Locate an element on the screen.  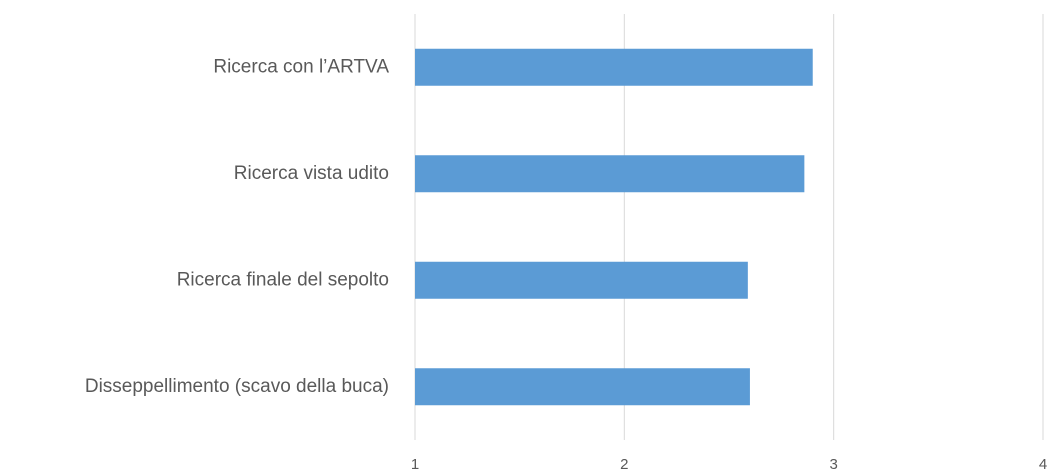
x-tick-label: 3 is located at coordinates (833, 464).